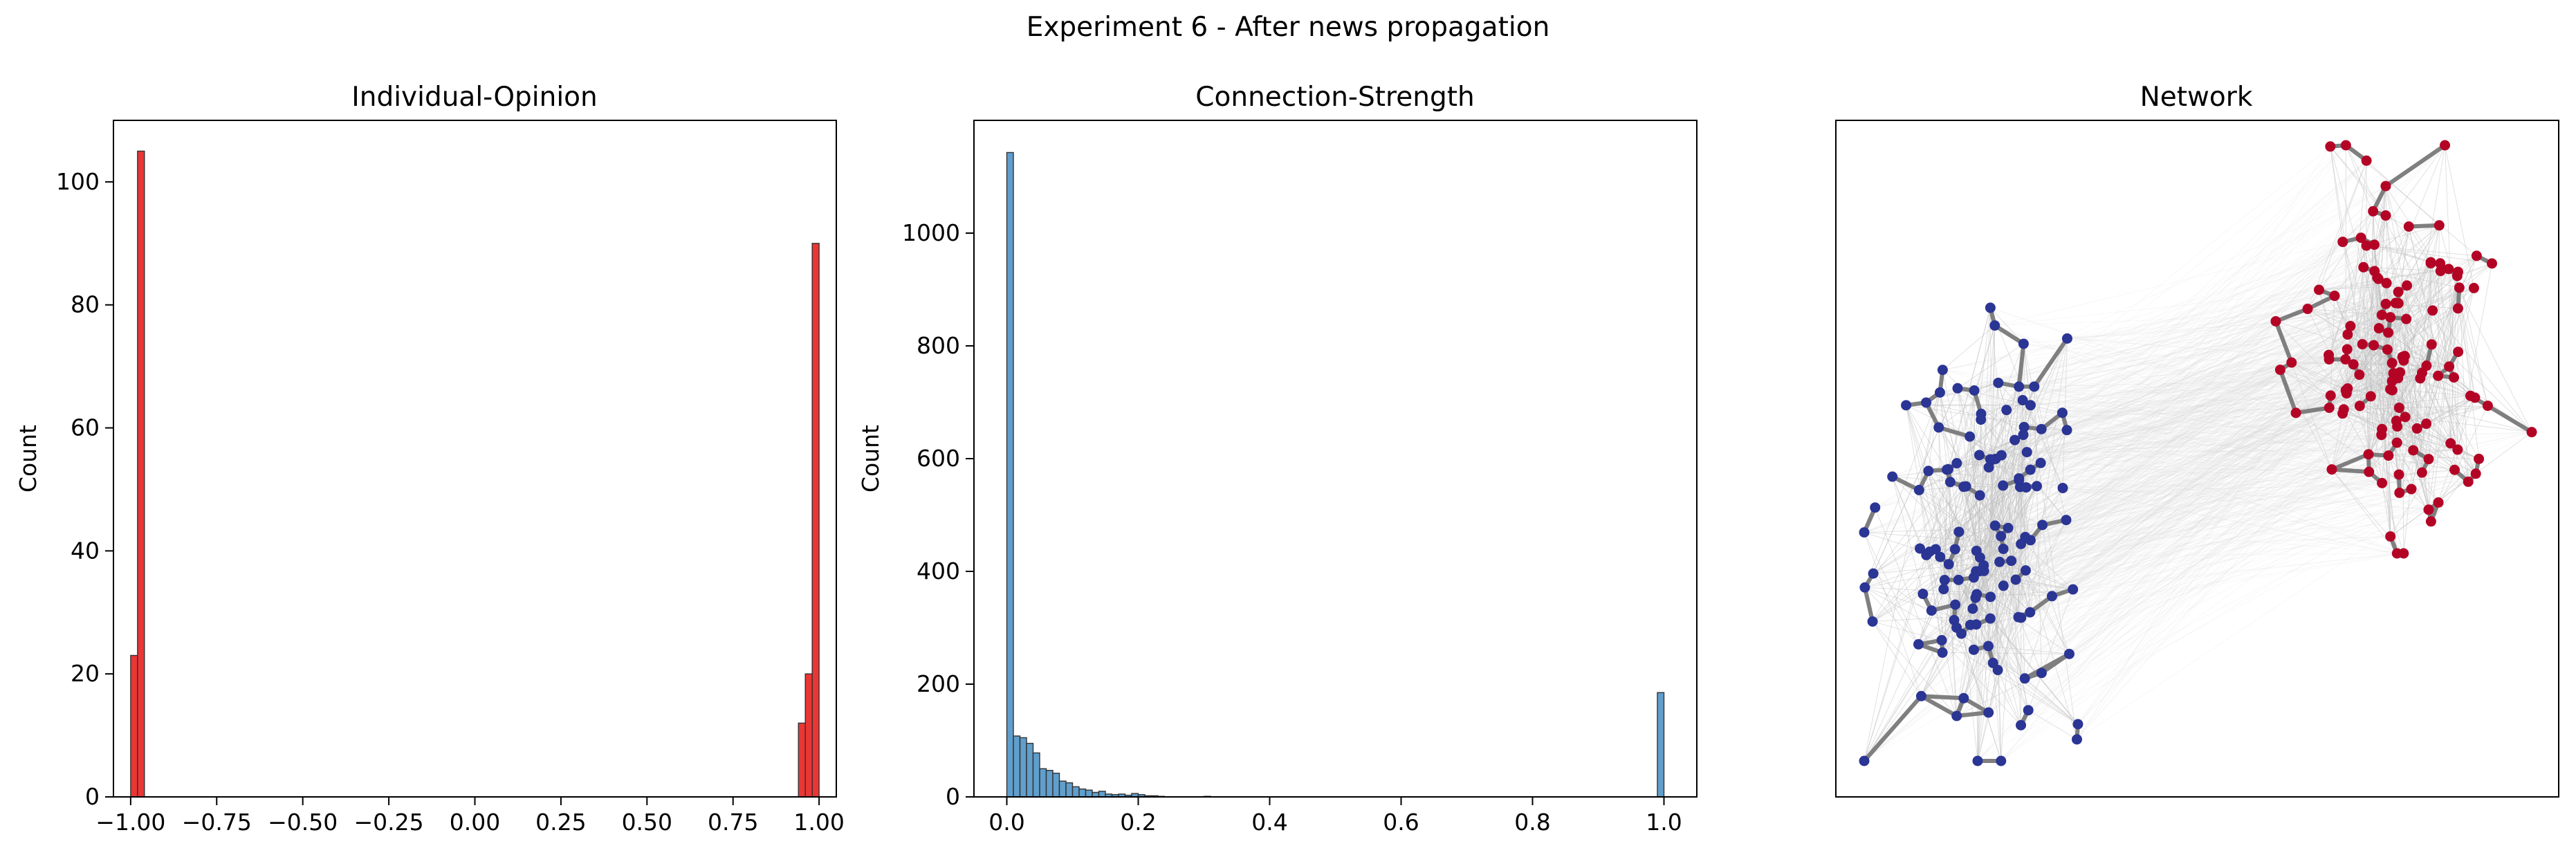  Describe the element at coordinates (938, 683) in the screenshot. I see `p2-y-tick-label-1: 200` at that location.